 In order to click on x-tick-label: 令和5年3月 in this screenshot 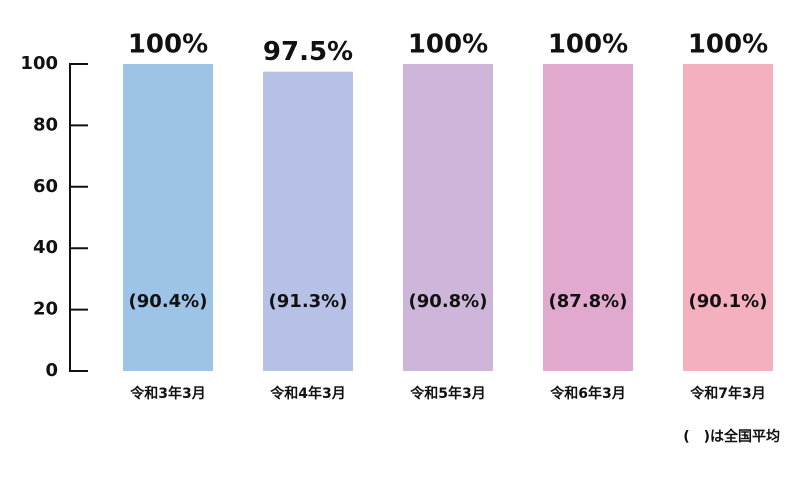, I will do `click(447, 393)`.